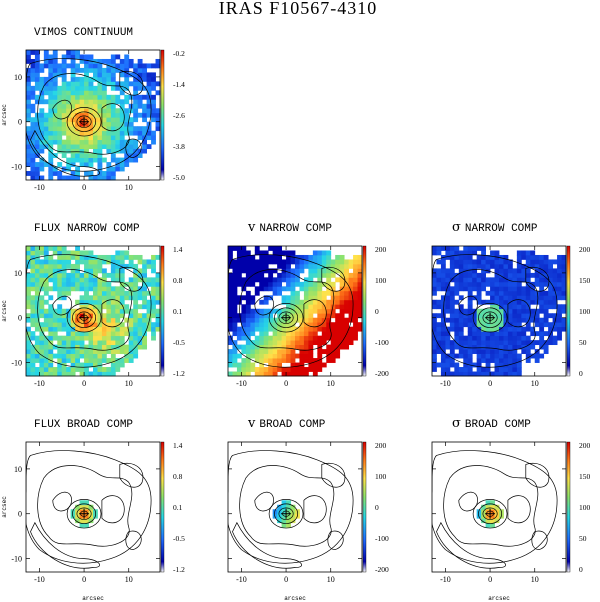 This screenshot has height=602, width=600. What do you see at coordinates (179, 115) in the screenshot?
I see `colorbar-tick-label: -2.6` at bounding box center [179, 115].